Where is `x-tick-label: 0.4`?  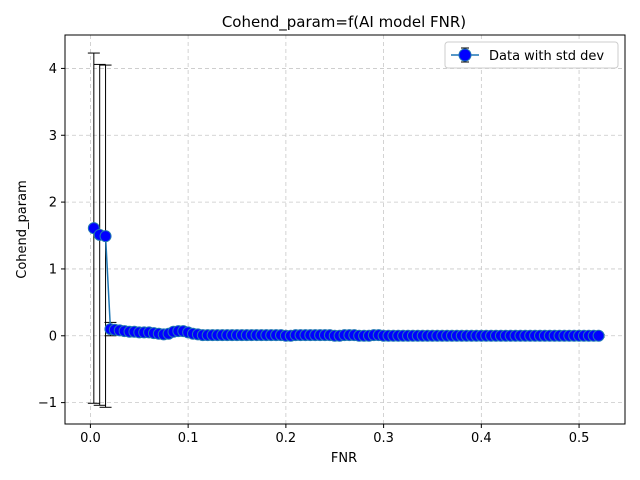 x-tick-label: 0.4 is located at coordinates (481, 438).